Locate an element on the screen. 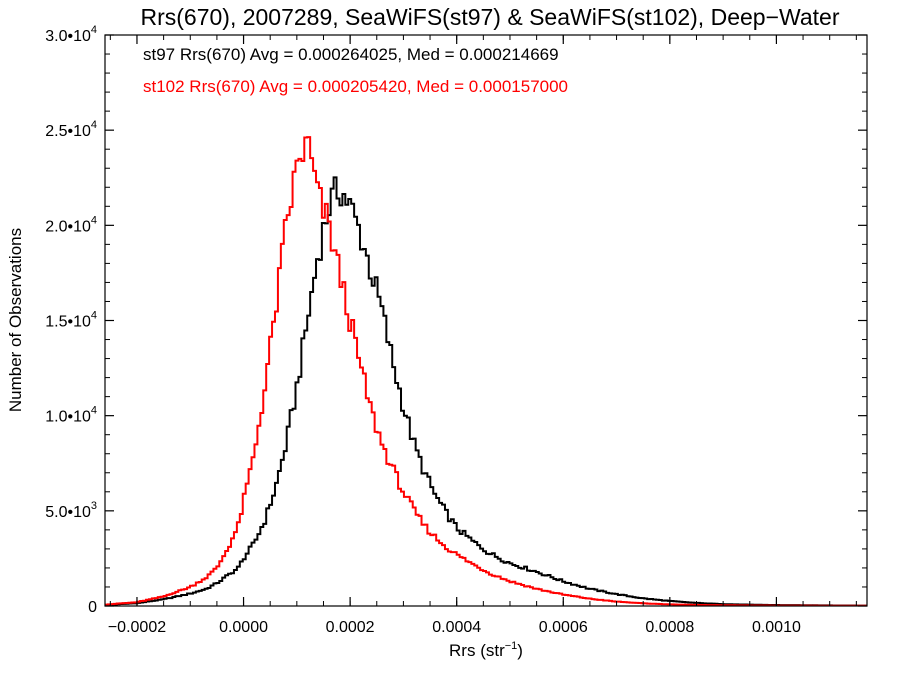  x-tick-label: 0.0002 is located at coordinates (350, 627).